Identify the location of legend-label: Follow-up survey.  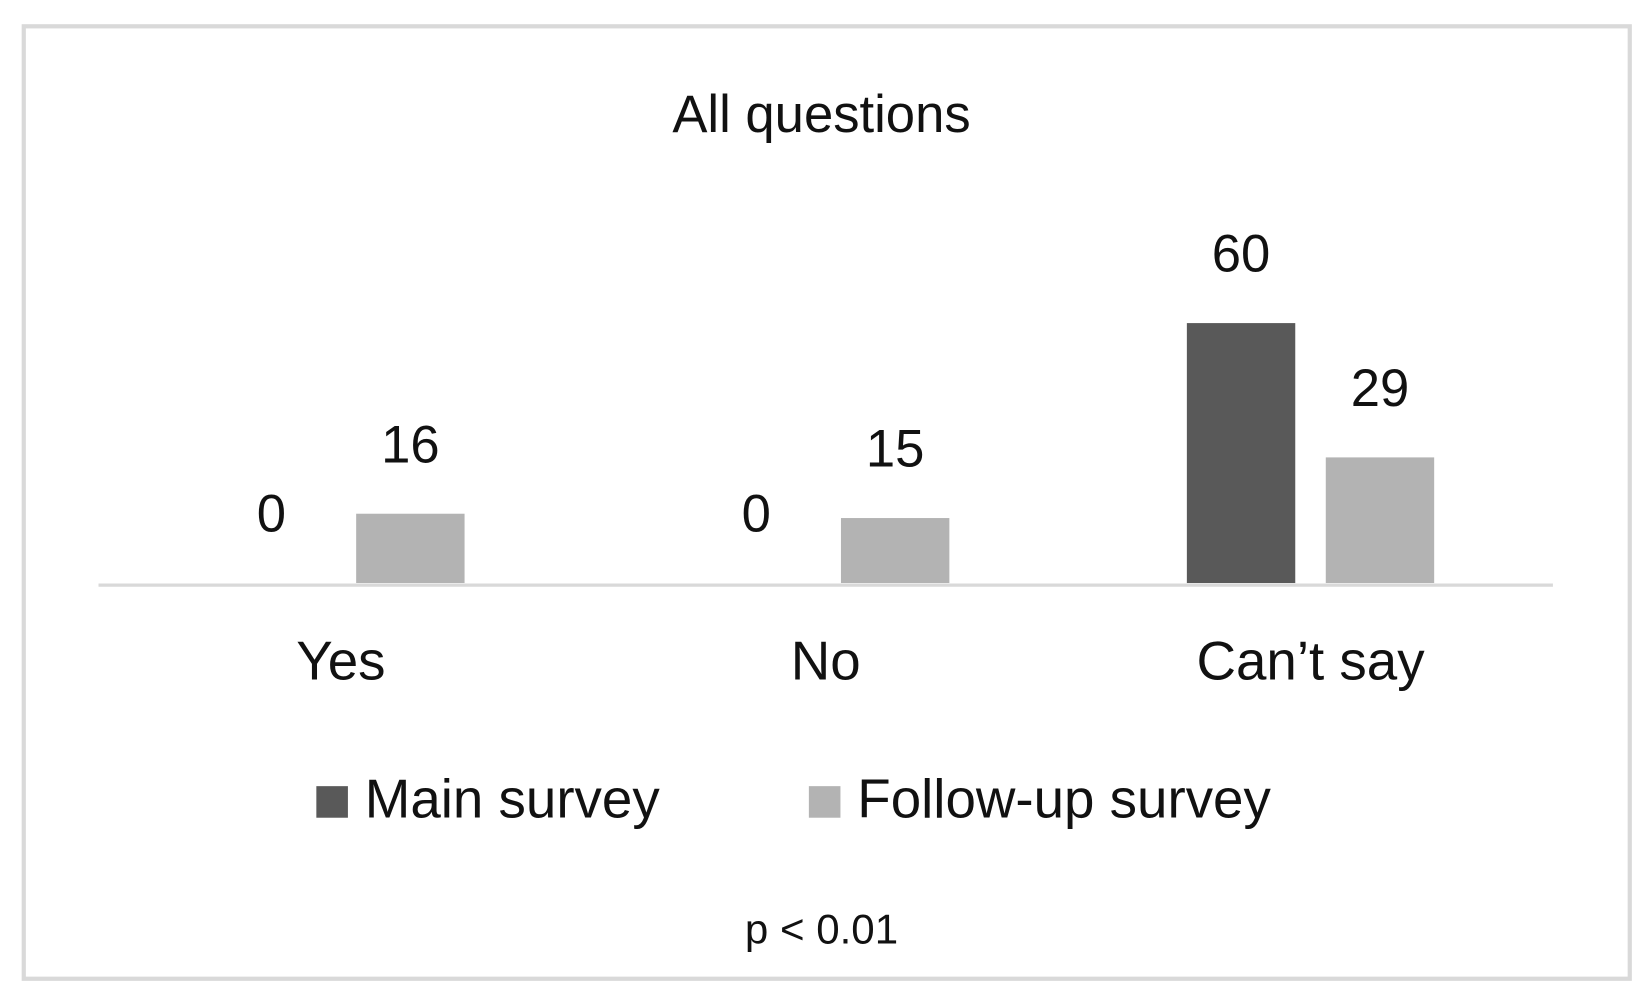
(1064, 798).